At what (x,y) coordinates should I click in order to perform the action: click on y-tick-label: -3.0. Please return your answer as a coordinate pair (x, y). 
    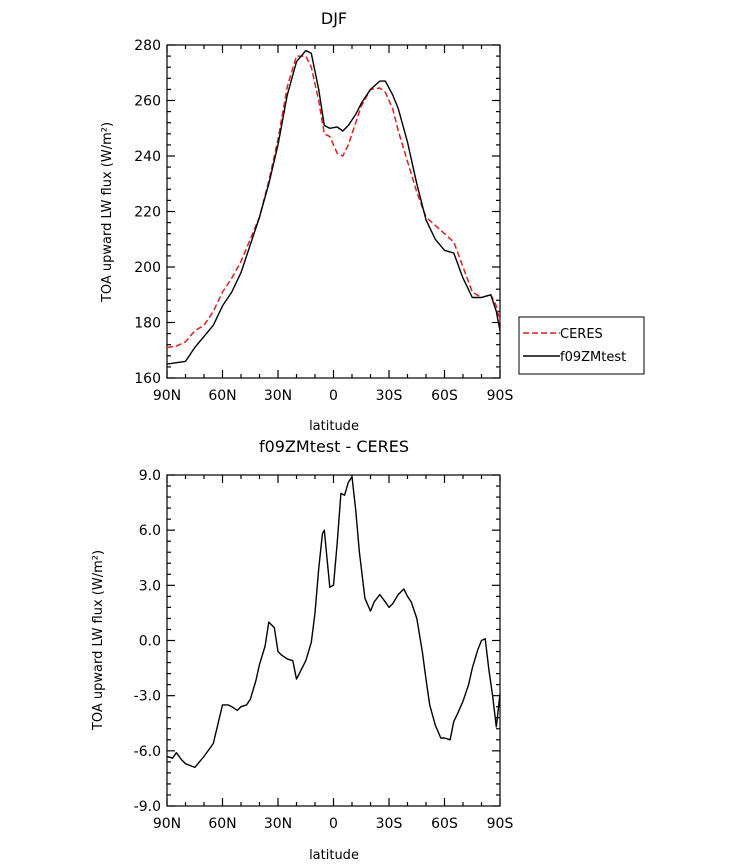
    Looking at the image, I should click on (147, 697).